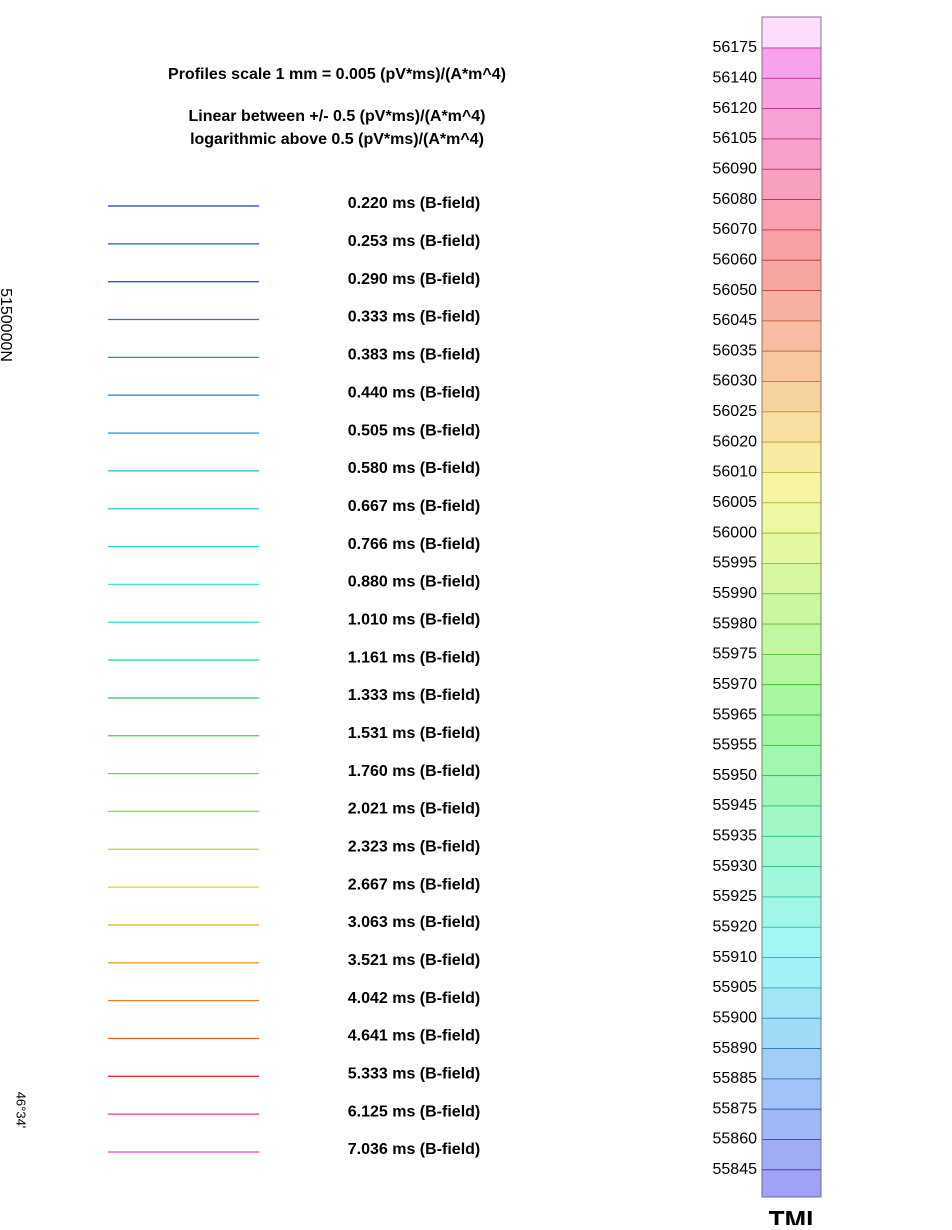 This screenshot has width=952, height=1230. What do you see at coordinates (414, 1036) in the screenshot?
I see `legend-label: 4.641 ms (B-field)` at bounding box center [414, 1036].